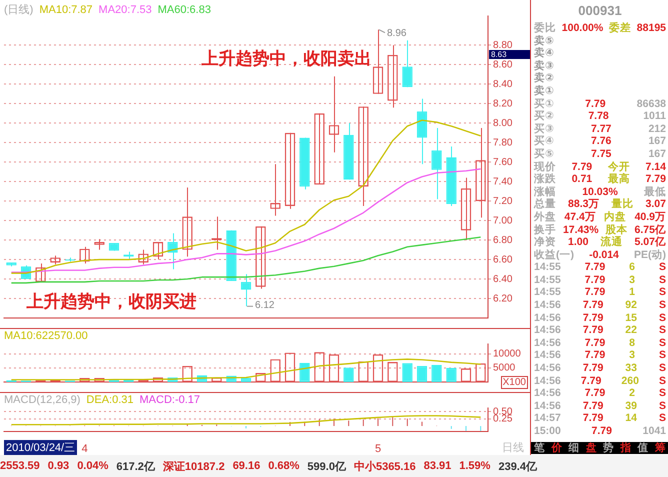 The image size is (668, 477). Describe the element at coordinates (544, 78) in the screenshot. I see `text: 卖②` at that location.